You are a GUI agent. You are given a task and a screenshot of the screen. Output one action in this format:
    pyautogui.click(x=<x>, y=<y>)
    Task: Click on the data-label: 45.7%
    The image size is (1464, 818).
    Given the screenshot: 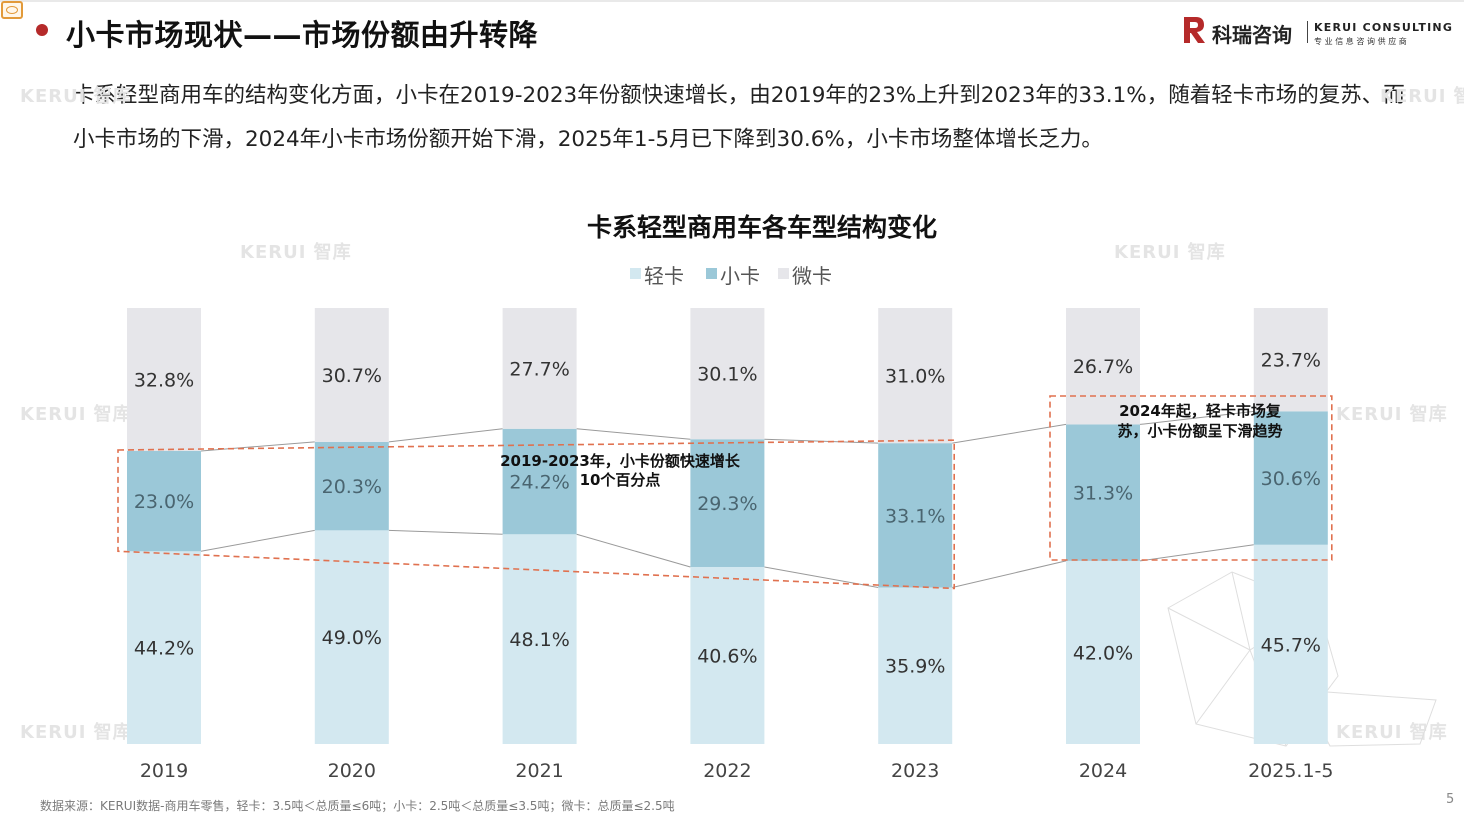 What is the action you would take?
    pyautogui.click(x=1291, y=645)
    